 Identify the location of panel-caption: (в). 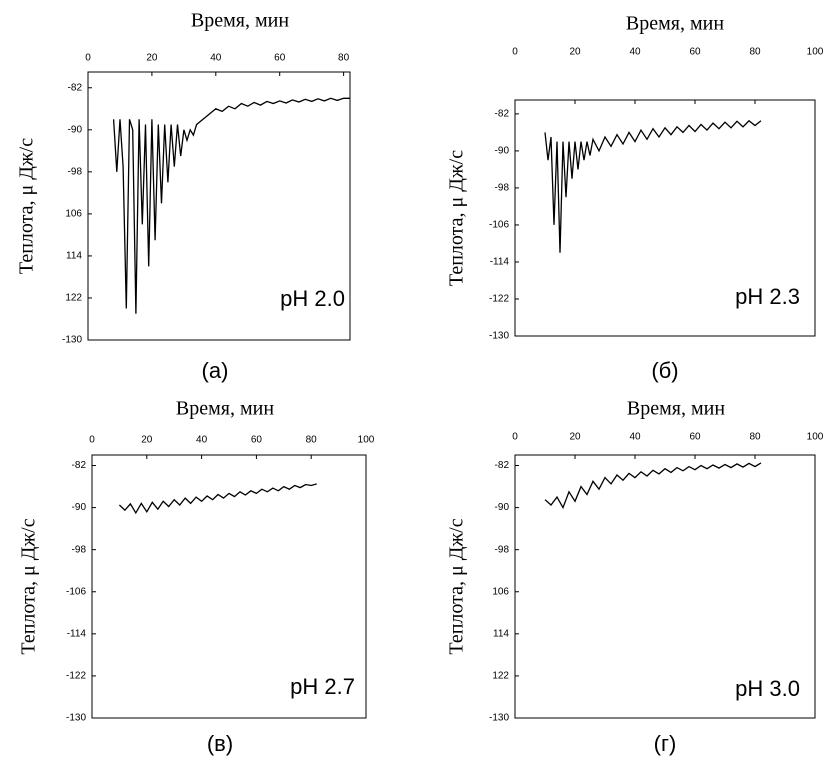
(220, 743).